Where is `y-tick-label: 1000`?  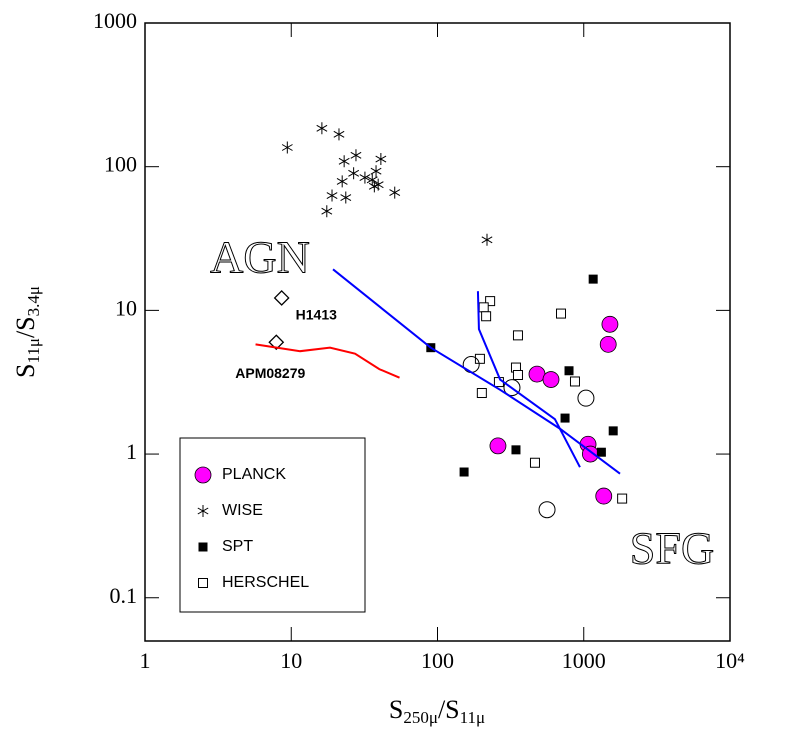
y-tick-label: 1000 is located at coordinates (115, 20).